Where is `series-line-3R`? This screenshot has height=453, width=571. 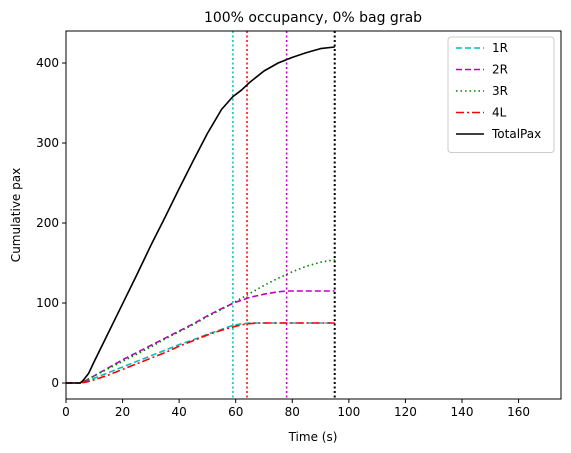 series-line-3R is located at coordinates (200, 321).